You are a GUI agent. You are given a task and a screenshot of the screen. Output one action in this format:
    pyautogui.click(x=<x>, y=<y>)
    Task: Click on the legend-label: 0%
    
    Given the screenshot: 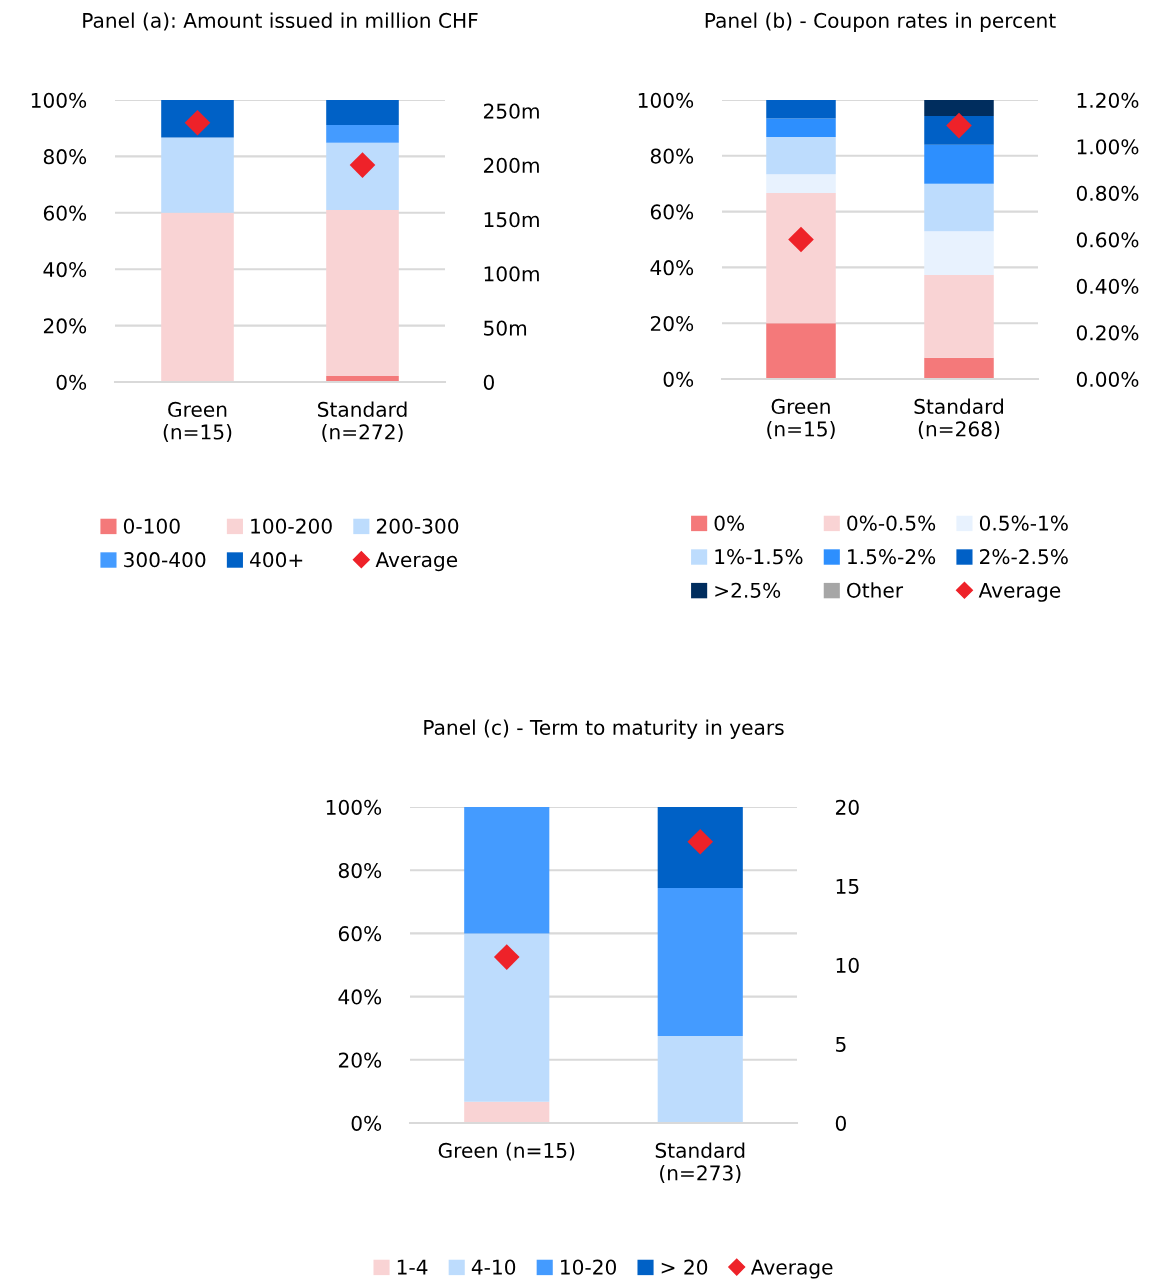 What is the action you would take?
    pyautogui.click(x=729, y=523)
    